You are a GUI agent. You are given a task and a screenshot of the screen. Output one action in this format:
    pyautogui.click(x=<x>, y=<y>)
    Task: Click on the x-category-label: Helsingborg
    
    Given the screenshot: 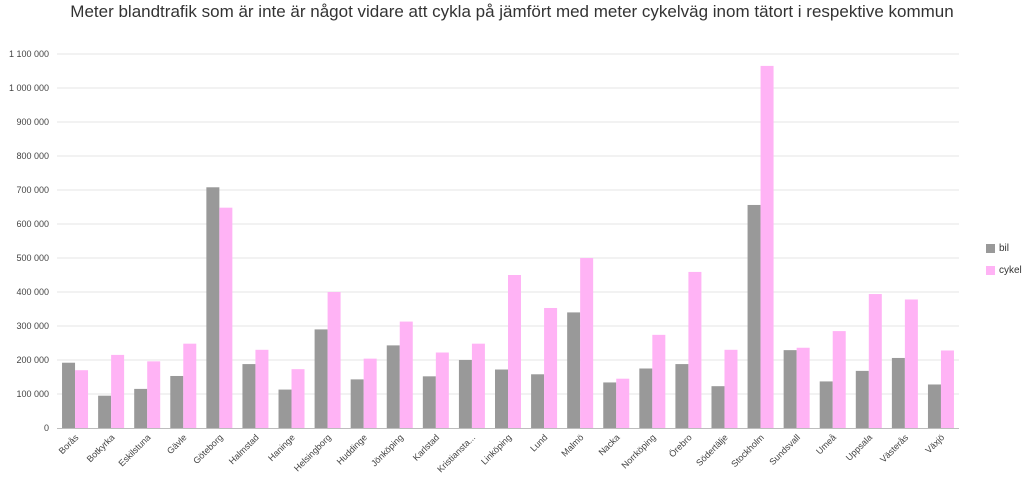 What is the action you would take?
    pyautogui.click(x=312, y=452)
    